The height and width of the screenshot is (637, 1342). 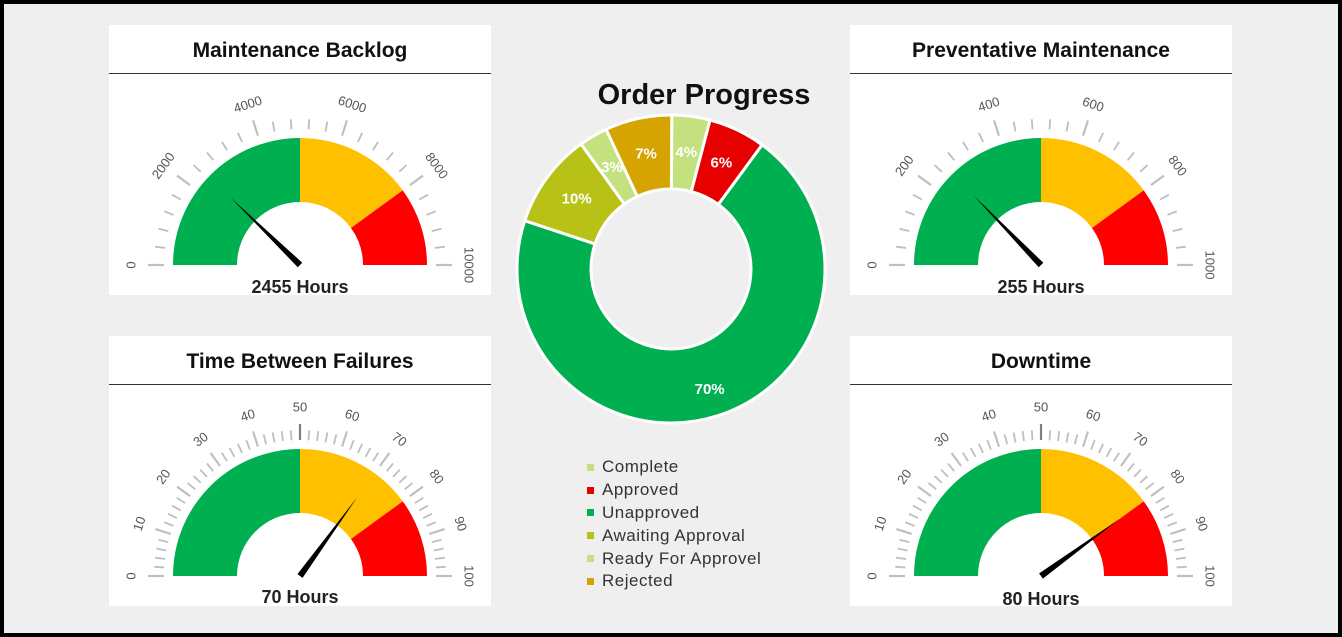 What do you see at coordinates (436, 476) in the screenshot?
I see `gauge-tick-label: 80` at bounding box center [436, 476].